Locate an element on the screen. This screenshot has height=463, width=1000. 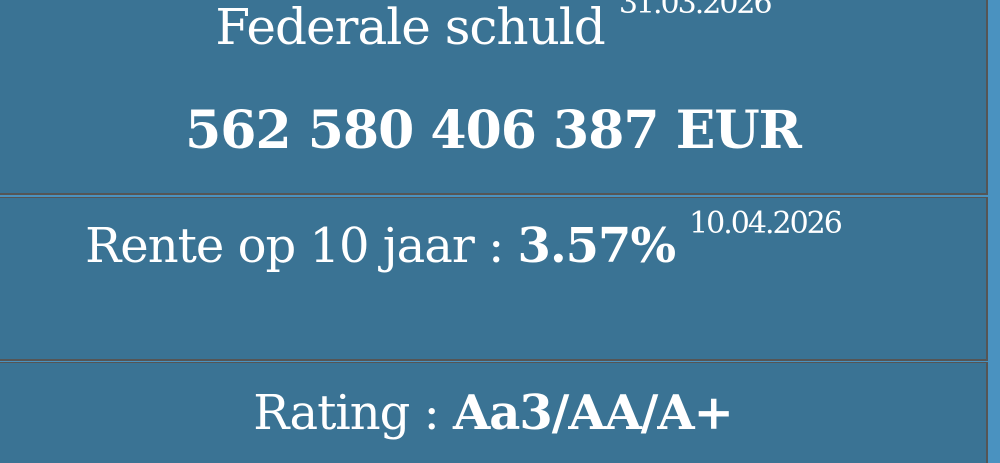
rate-date: 10.04.2026 is located at coordinates (766, 223).